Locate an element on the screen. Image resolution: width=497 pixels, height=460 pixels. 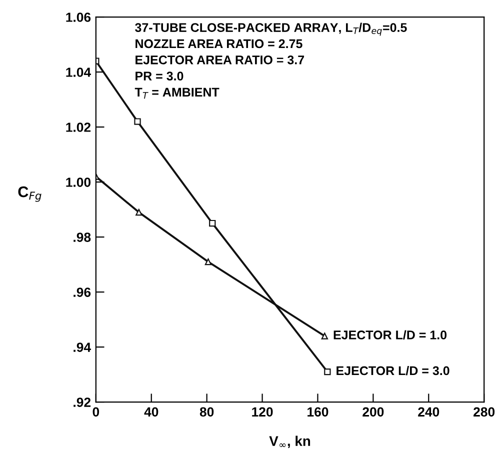
x-tick-label: 240 is located at coordinates (429, 412).